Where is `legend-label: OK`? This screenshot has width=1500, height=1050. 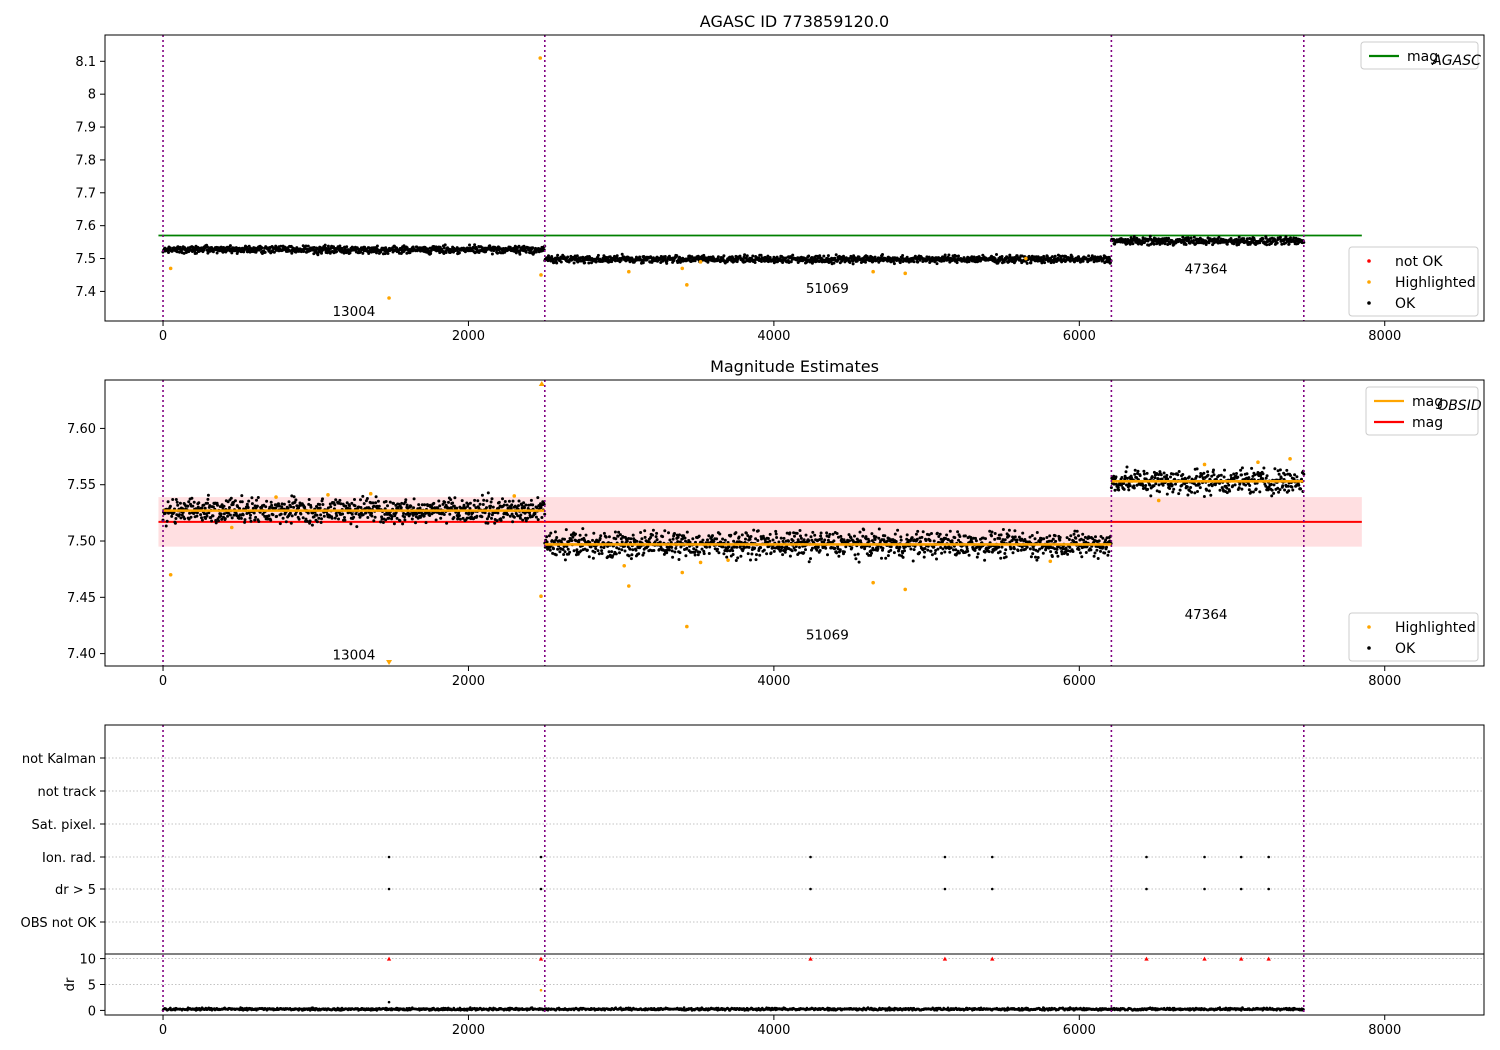 legend-label: OK is located at coordinates (1405, 304).